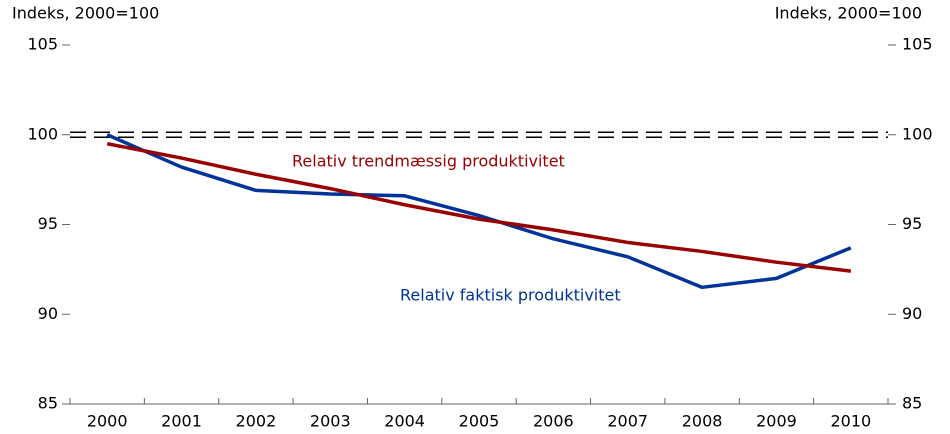 The height and width of the screenshot is (434, 950). I want to click on x-tick-label: 2005, so click(479, 421).